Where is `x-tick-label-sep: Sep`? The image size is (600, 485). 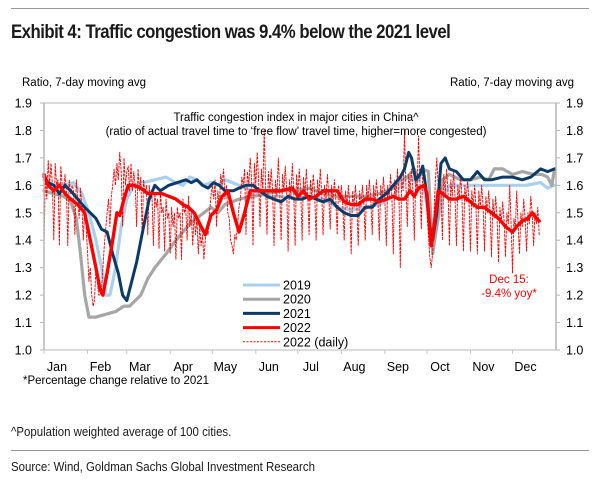
x-tick-label-sep: Sep is located at coordinates (398, 367).